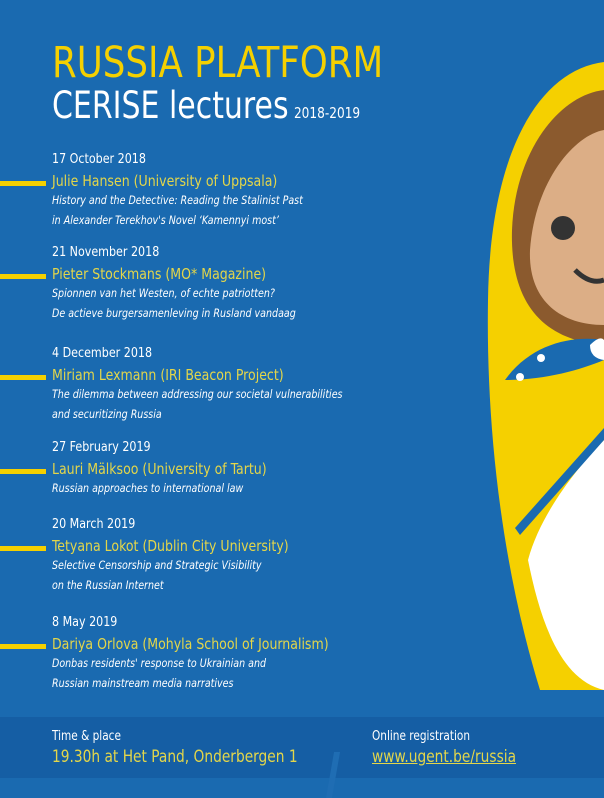 The height and width of the screenshot is (798, 604). Describe the element at coordinates (168, 375) in the screenshot. I see `event-speaker: Miriam Lexmann (IRI Beacon Project)` at that location.